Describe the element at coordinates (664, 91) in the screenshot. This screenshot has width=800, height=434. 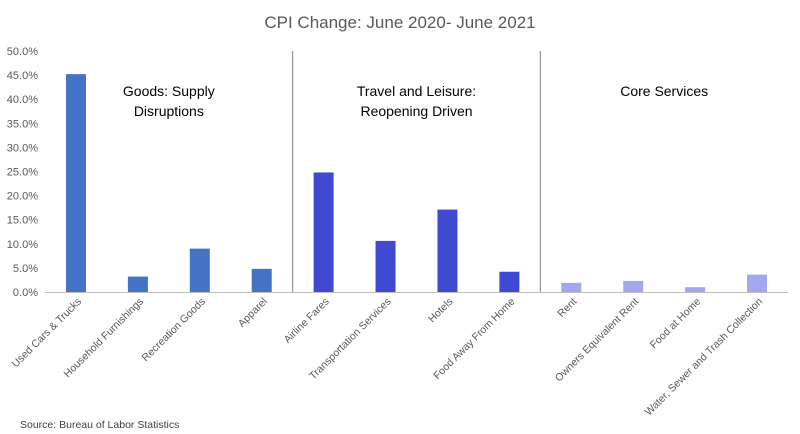
I see `group-label: Core Services` at that location.